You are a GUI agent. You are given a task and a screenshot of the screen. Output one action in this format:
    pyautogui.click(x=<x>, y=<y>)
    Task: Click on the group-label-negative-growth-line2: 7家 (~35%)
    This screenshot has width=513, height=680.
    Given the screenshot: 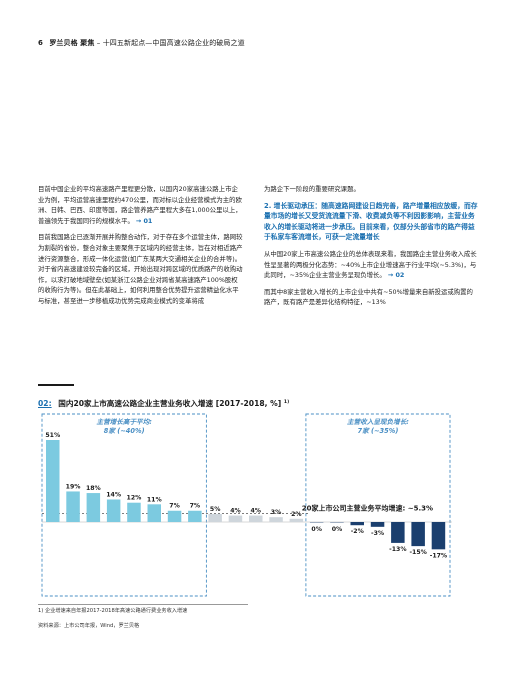 What is the action you would take?
    pyautogui.click(x=378, y=431)
    